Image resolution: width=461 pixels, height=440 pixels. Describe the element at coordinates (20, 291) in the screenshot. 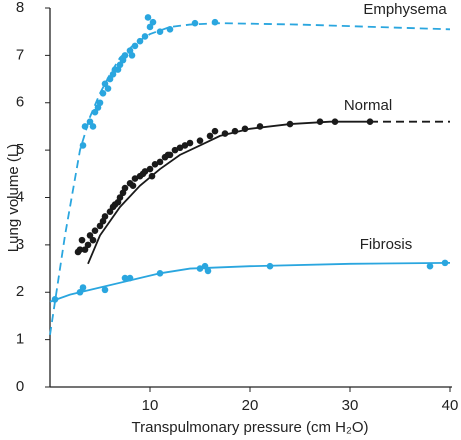

I see `y-tick-label: 2` at that location.